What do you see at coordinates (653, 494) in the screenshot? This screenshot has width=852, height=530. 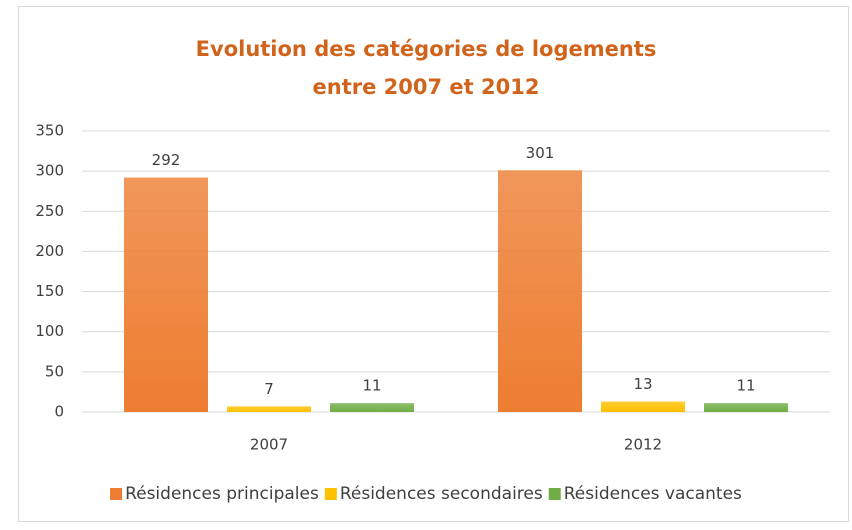 I see `legend-label: Résidences vacantes` at bounding box center [653, 494].